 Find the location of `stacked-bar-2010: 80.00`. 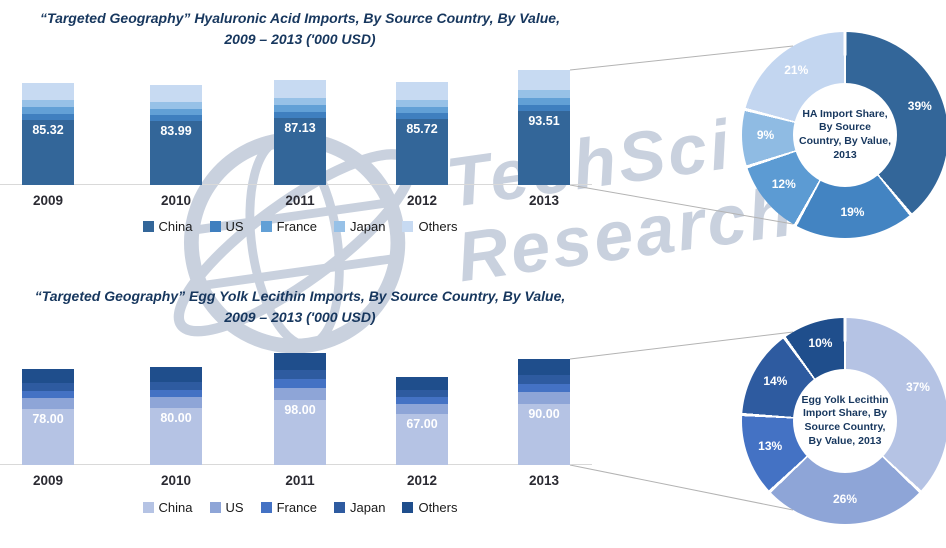

stacked-bar-2010: 80.00 is located at coordinates (176, 415).